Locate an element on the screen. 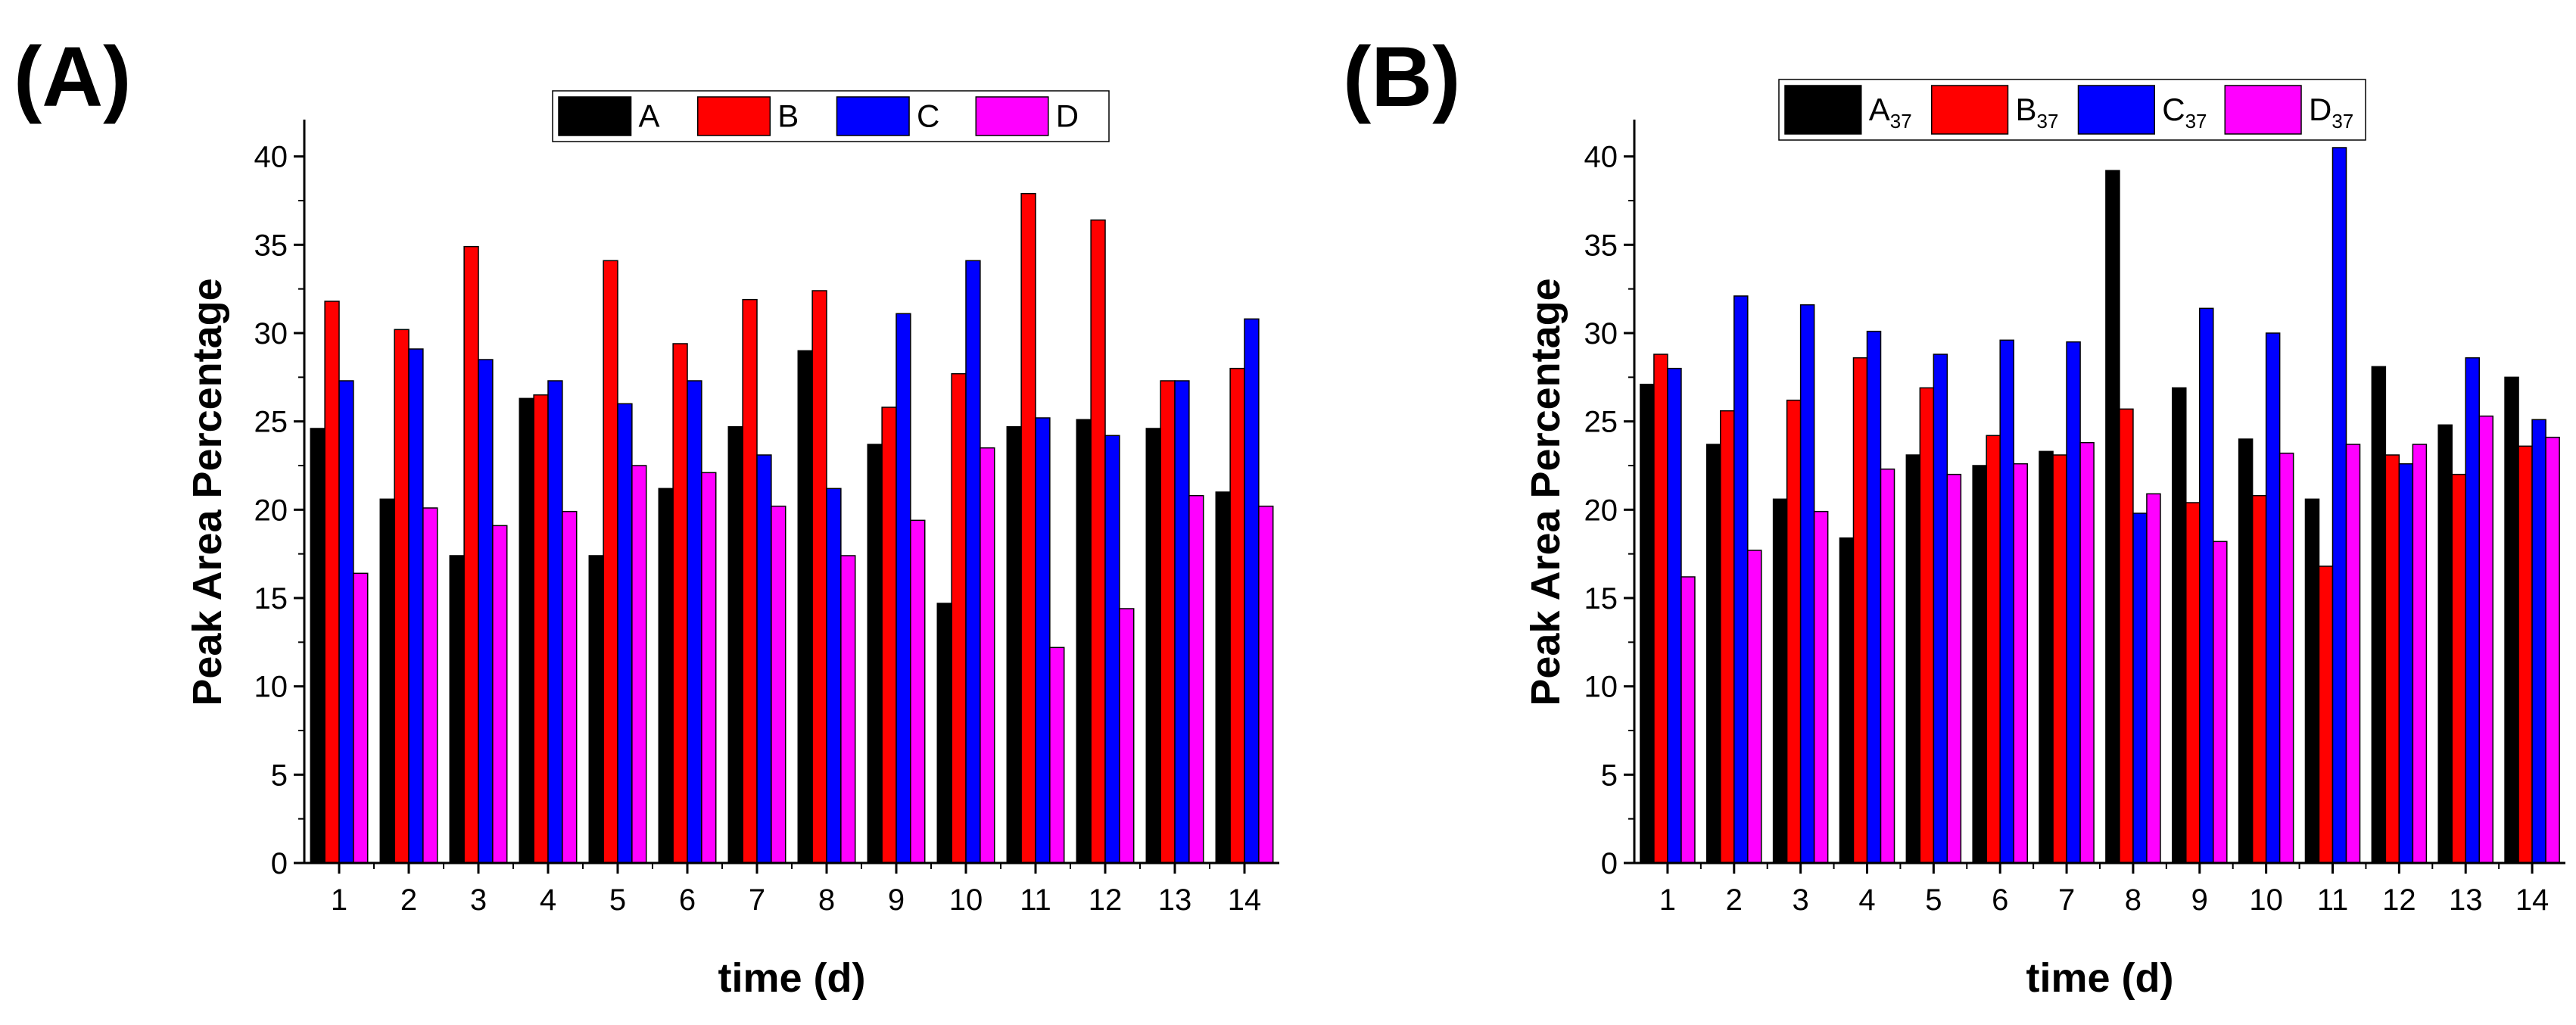 The height and width of the screenshot is (1025, 2576). legend-label-d: D is located at coordinates (1067, 116).